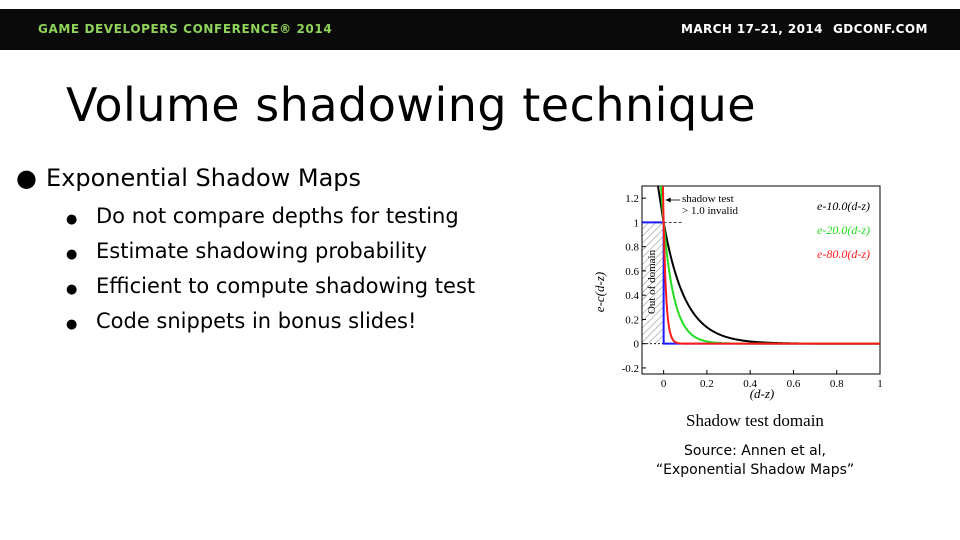 Image resolution: width=960 pixels, height=540 pixels. Describe the element at coordinates (755, 451) in the screenshot. I see `caption-line-1: Source: Annen et al,` at that location.